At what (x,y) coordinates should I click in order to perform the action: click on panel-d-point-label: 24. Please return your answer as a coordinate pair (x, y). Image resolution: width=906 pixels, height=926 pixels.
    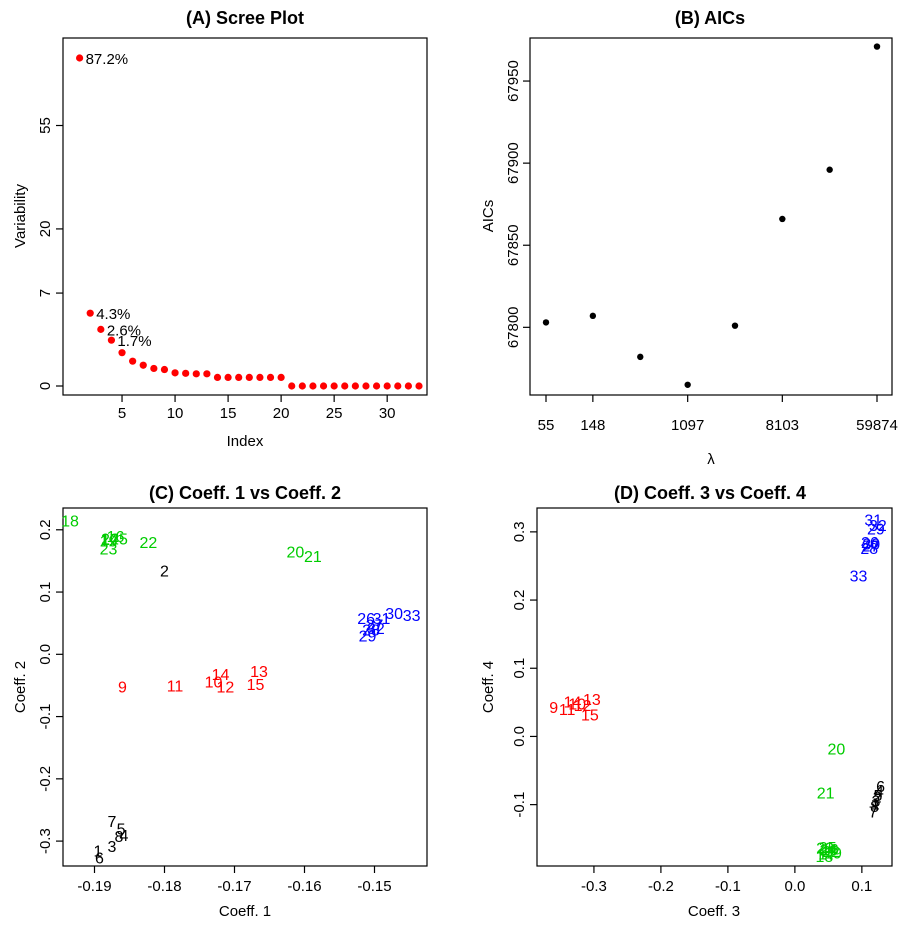
    Looking at the image, I should click on (828, 851).